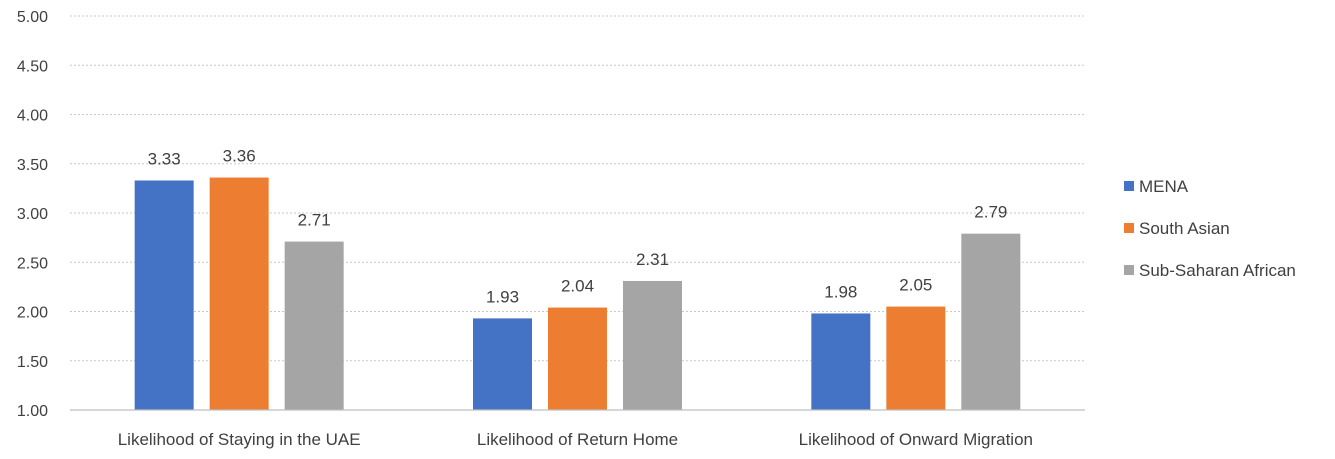 This screenshot has height=459, width=1335. I want to click on legend-label: South Asian, so click(1184, 228).